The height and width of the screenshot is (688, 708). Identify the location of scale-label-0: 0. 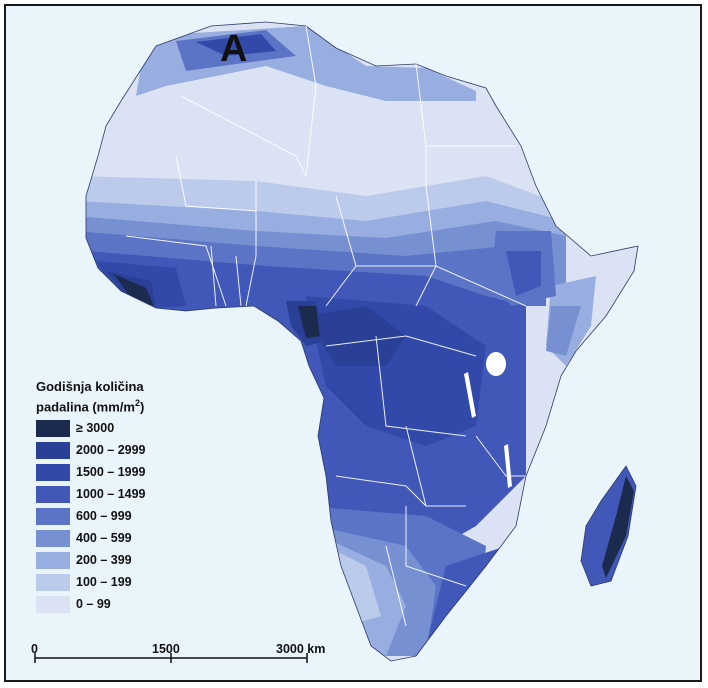
(34, 649).